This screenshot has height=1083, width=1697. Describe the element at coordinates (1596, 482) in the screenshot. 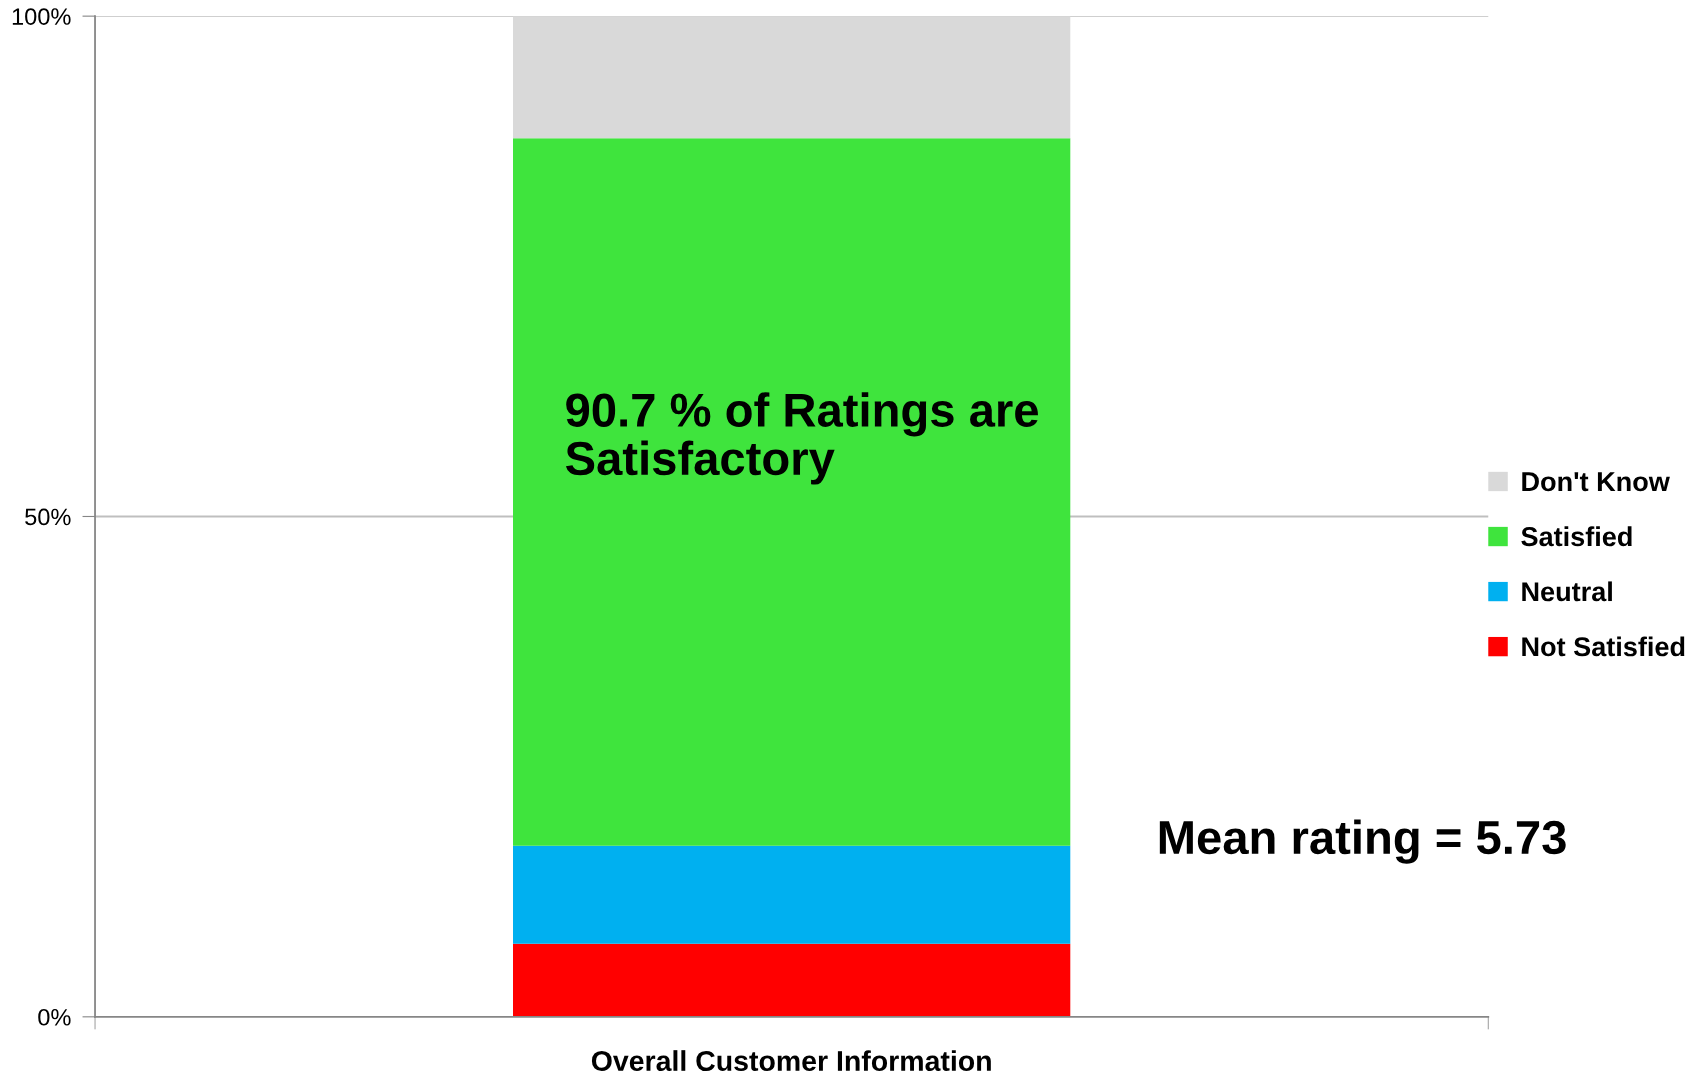

I see `legend-label: Don't Know` at that location.